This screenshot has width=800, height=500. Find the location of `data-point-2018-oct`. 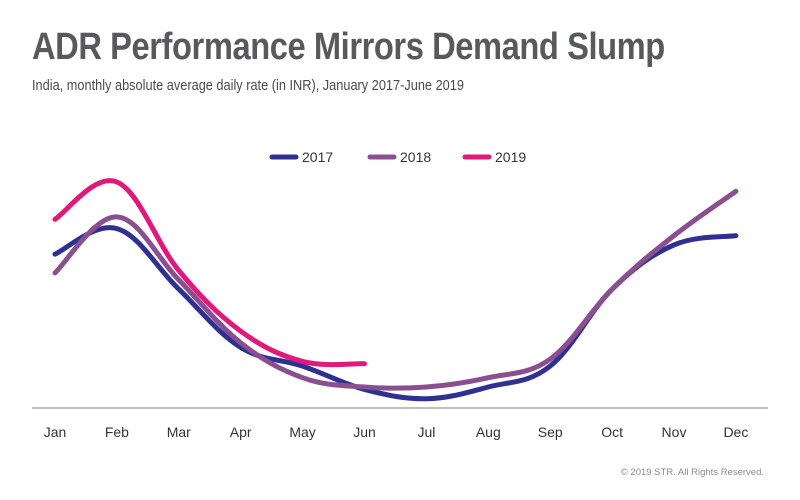

data-point-2018-oct is located at coordinates (612, 289).